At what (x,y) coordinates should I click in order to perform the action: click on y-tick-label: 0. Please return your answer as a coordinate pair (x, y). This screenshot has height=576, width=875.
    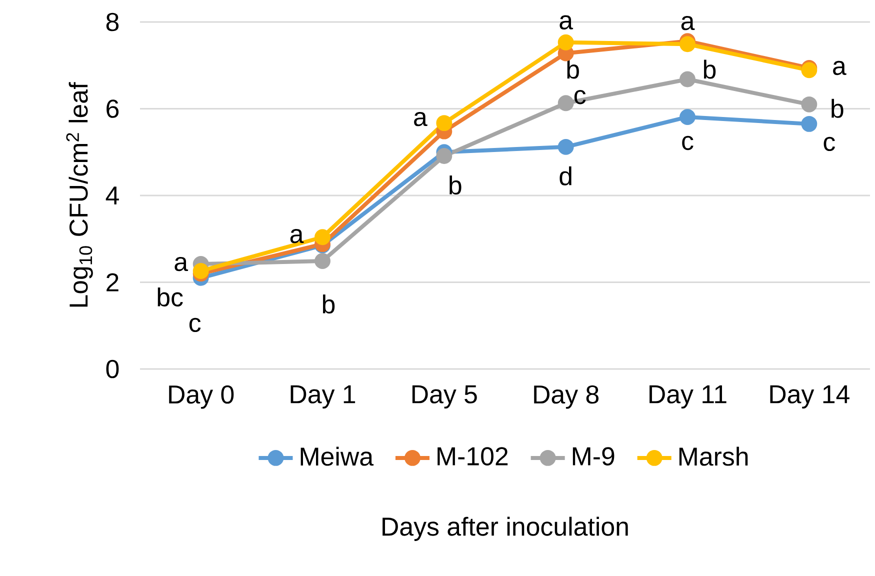
    Looking at the image, I should click on (112, 369).